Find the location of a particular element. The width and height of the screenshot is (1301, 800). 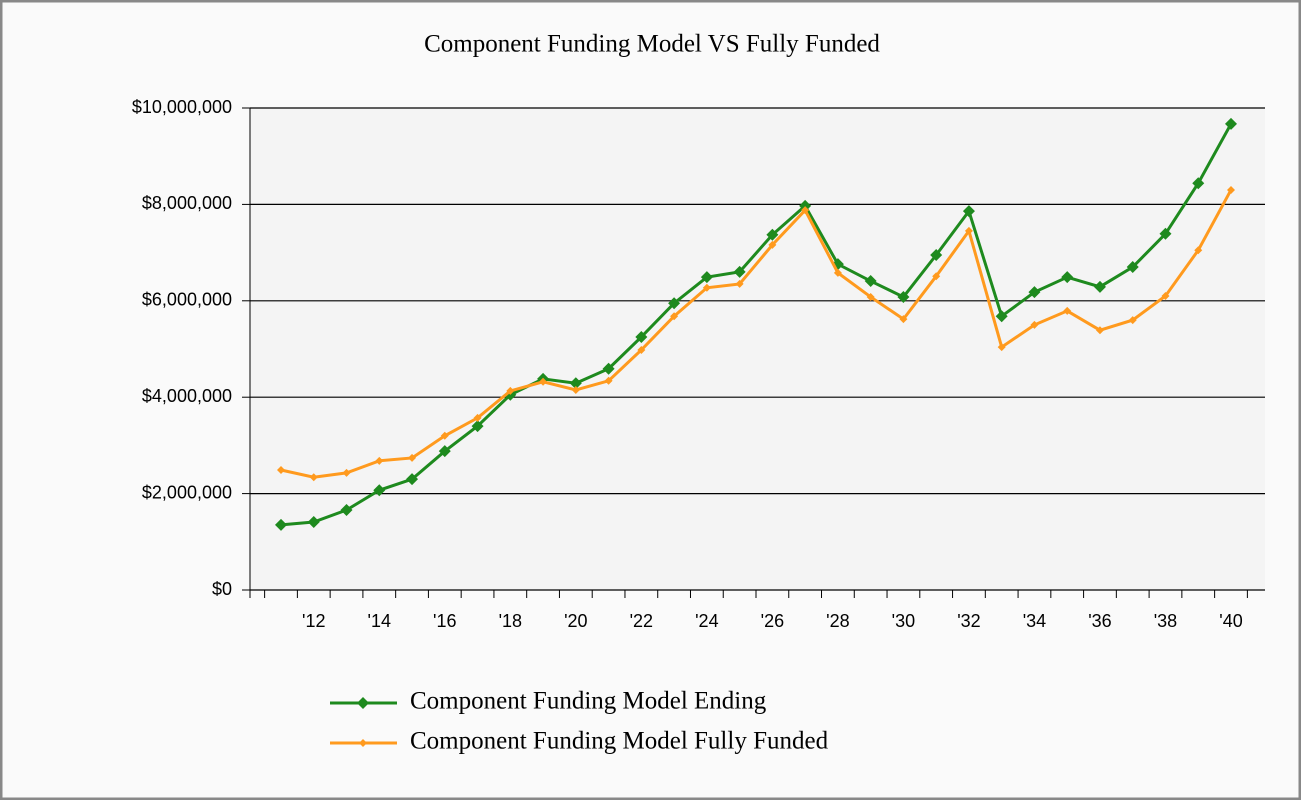

y-tick-label: $10,000,000 is located at coordinates (182, 107).